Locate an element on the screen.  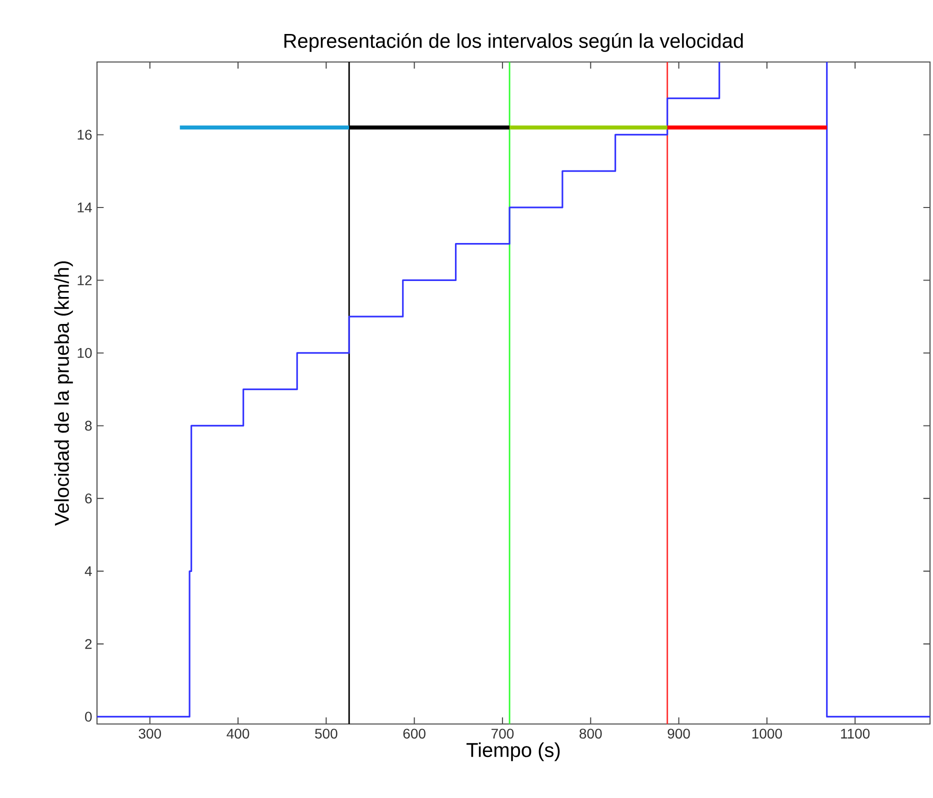
y-tick-label: 16 is located at coordinates (85, 135).